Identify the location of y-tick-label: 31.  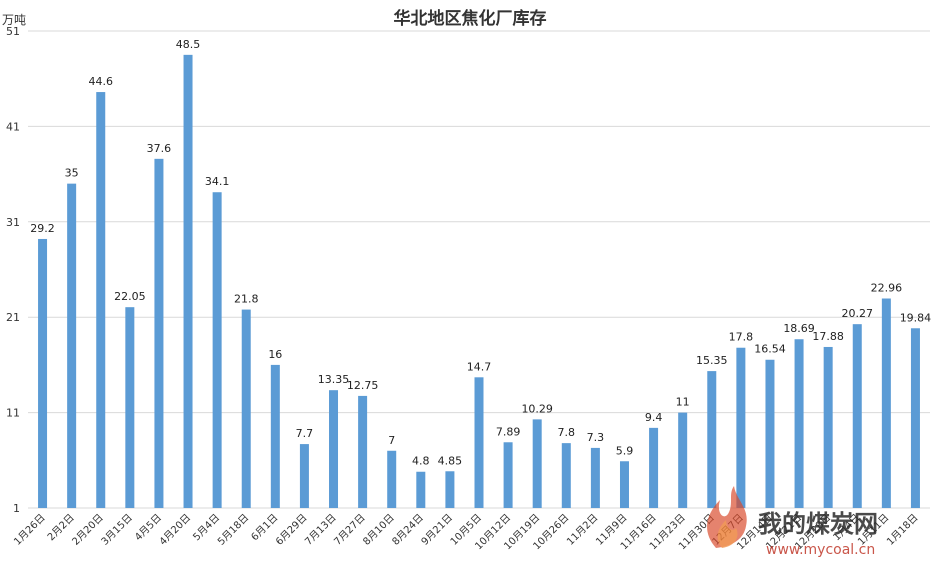
(13, 222).